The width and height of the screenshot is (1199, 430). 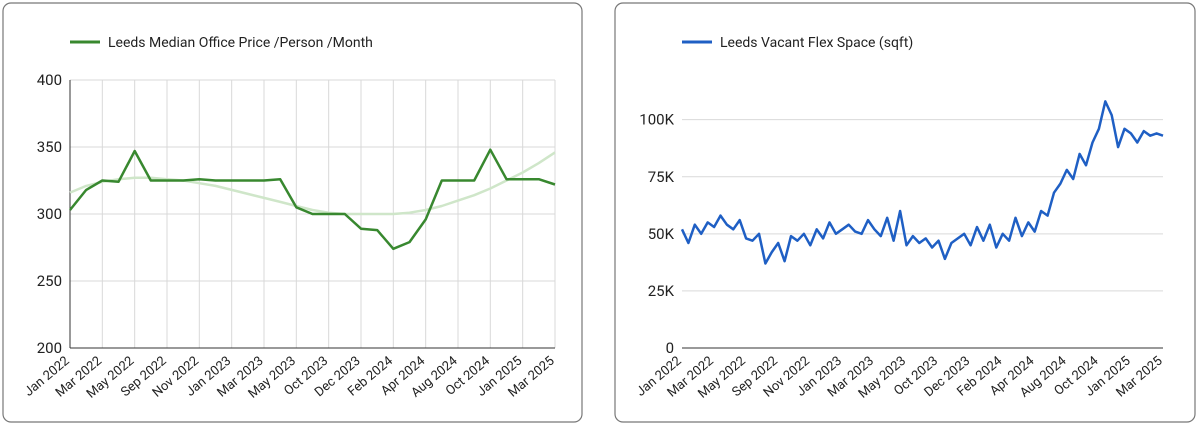 What do you see at coordinates (240, 43) in the screenshot?
I see `legend-label: Leeds Median Office Price /Person /Month` at bounding box center [240, 43].